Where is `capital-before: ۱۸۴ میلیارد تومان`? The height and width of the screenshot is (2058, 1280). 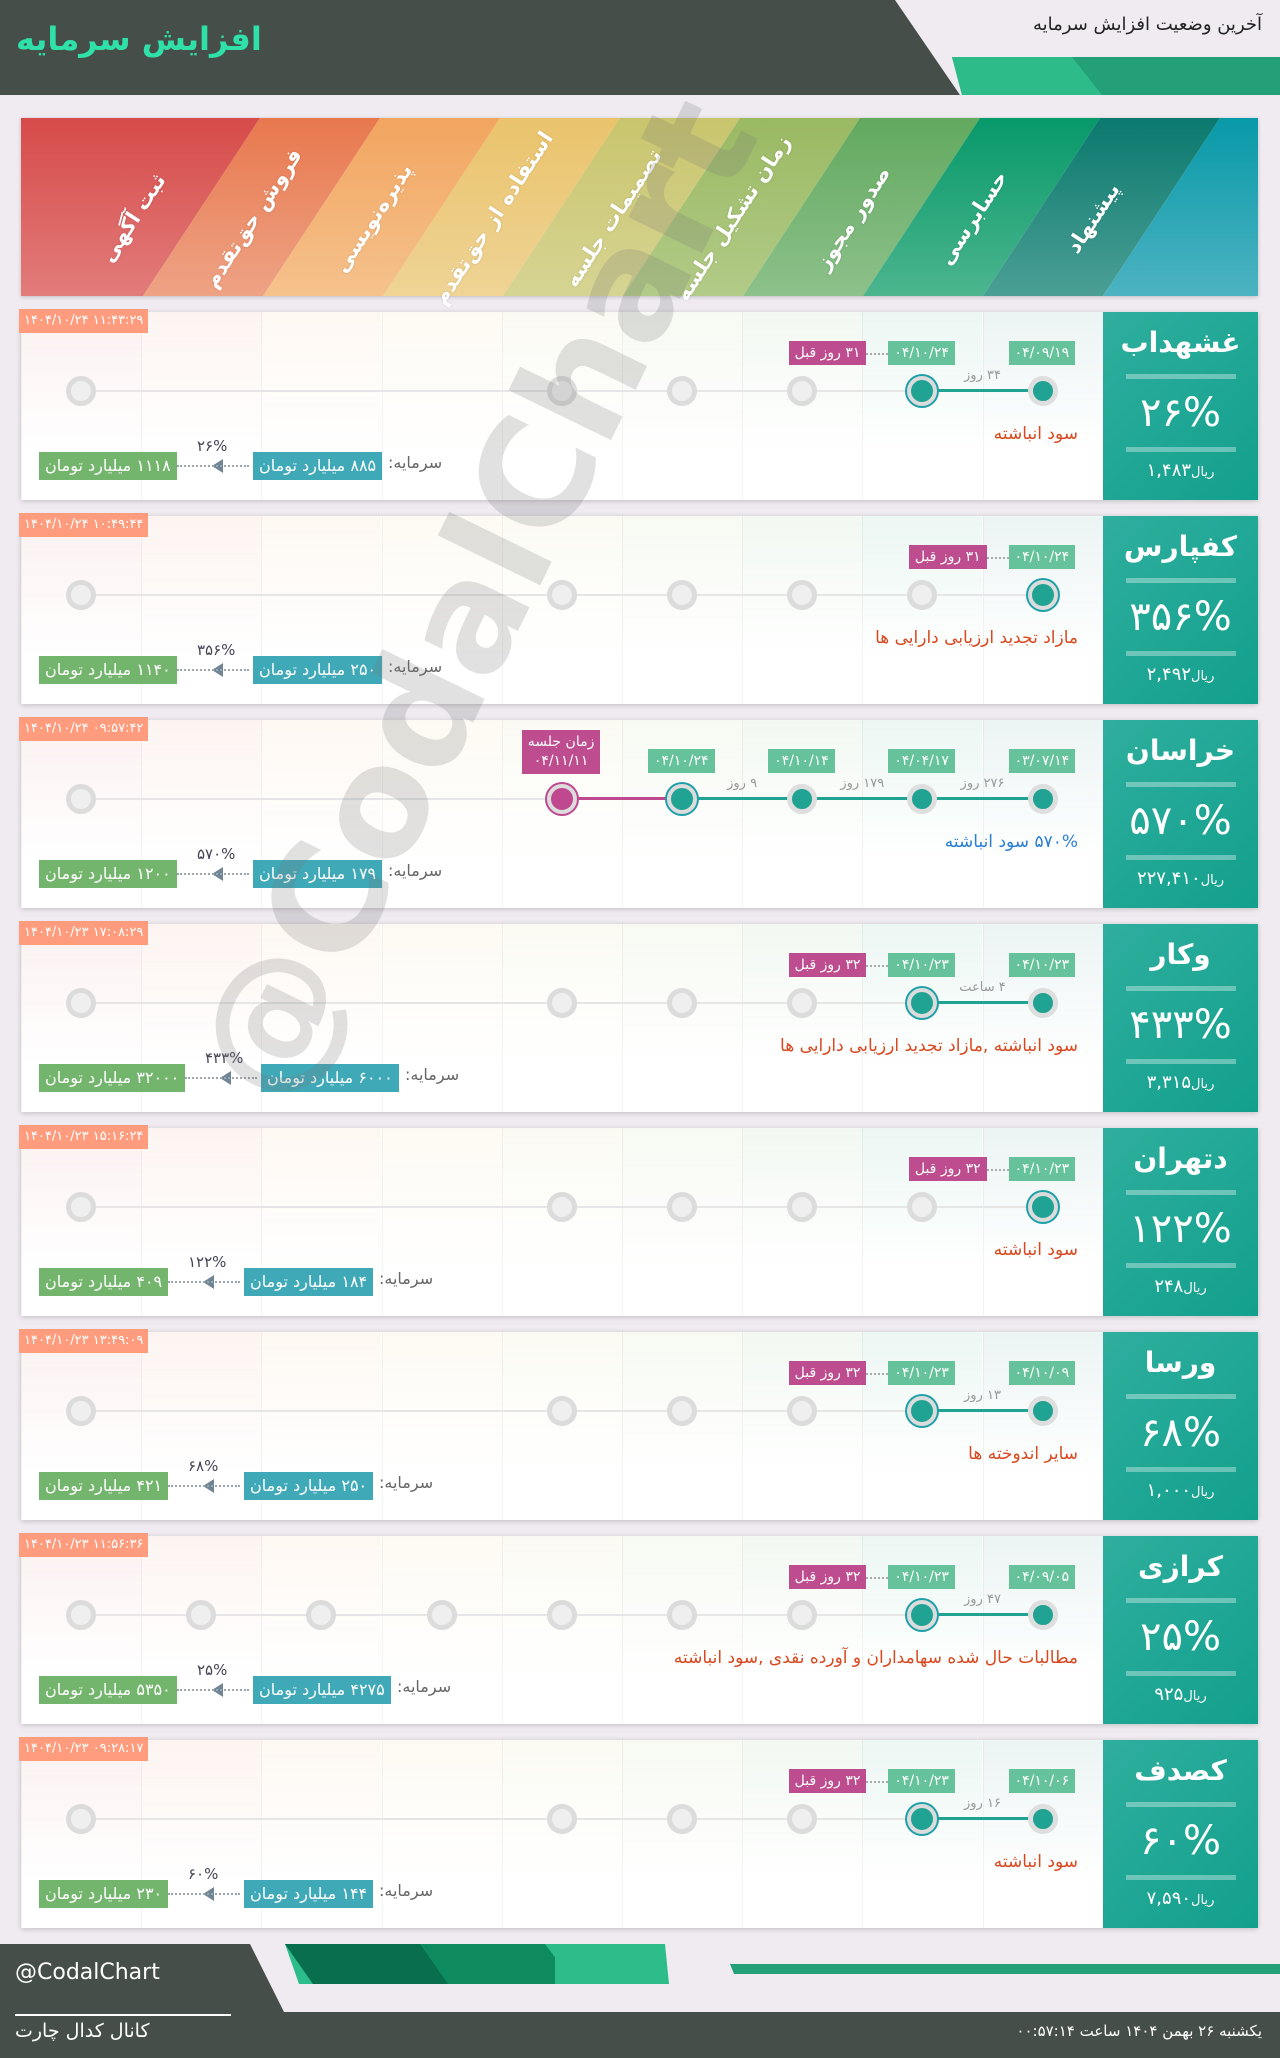 capital-before: ۱۸۴ میلیارد تومان is located at coordinates (309, 1282).